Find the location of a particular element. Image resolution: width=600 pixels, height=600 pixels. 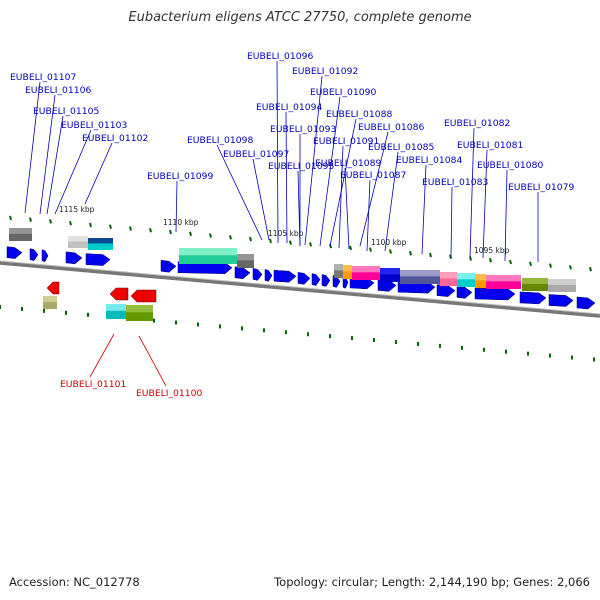

gene-label-forward: EUBELI_01102 is located at coordinates (115, 138).